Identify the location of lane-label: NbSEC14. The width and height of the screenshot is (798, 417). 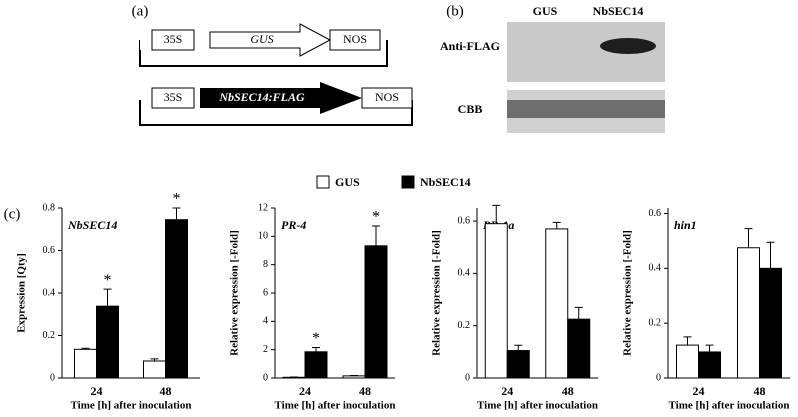
(618, 11).